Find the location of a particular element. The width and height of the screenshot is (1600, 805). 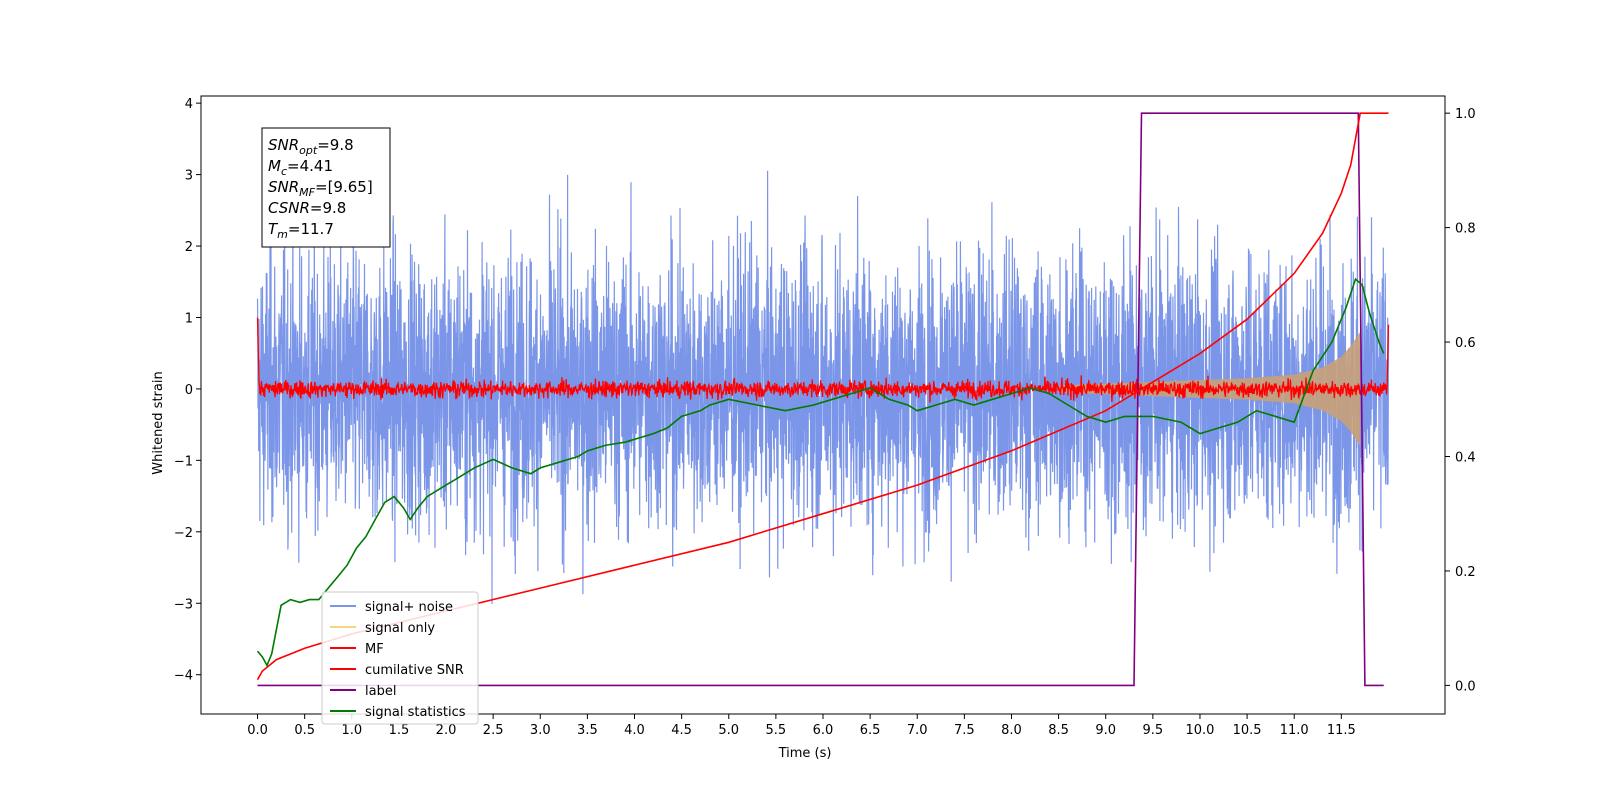

legend-label: MF is located at coordinates (374, 649).